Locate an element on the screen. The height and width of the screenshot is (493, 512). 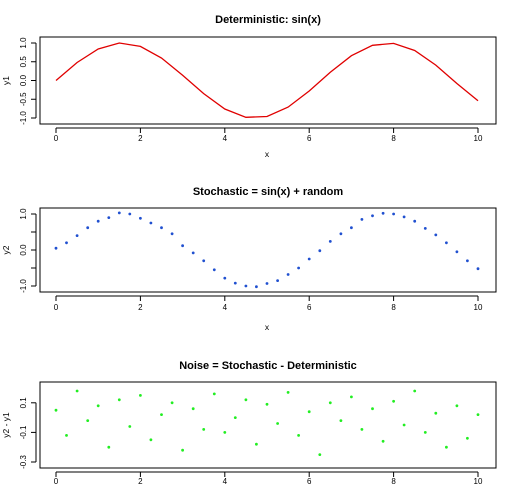
panel-title: Stochastic = sin(x) + random is located at coordinates (268, 192).